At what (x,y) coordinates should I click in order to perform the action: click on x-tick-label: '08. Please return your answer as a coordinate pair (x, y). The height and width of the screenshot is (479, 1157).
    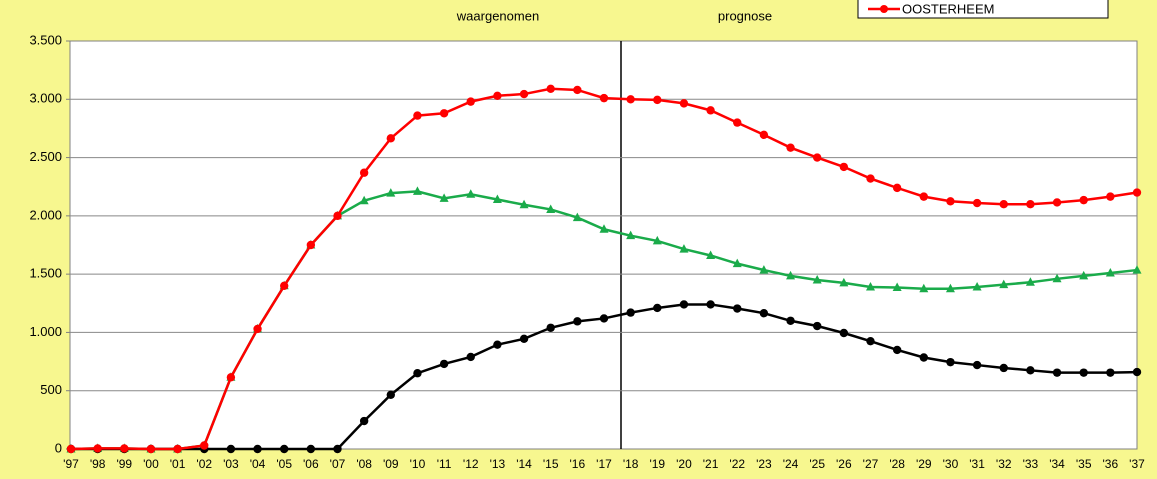
    Looking at the image, I should click on (364, 464).